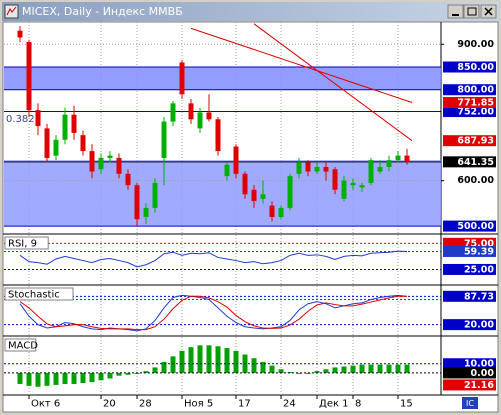  Describe the element at coordinates (475, 44) in the screenshot. I see `y-tick-label: 900.00` at that location.